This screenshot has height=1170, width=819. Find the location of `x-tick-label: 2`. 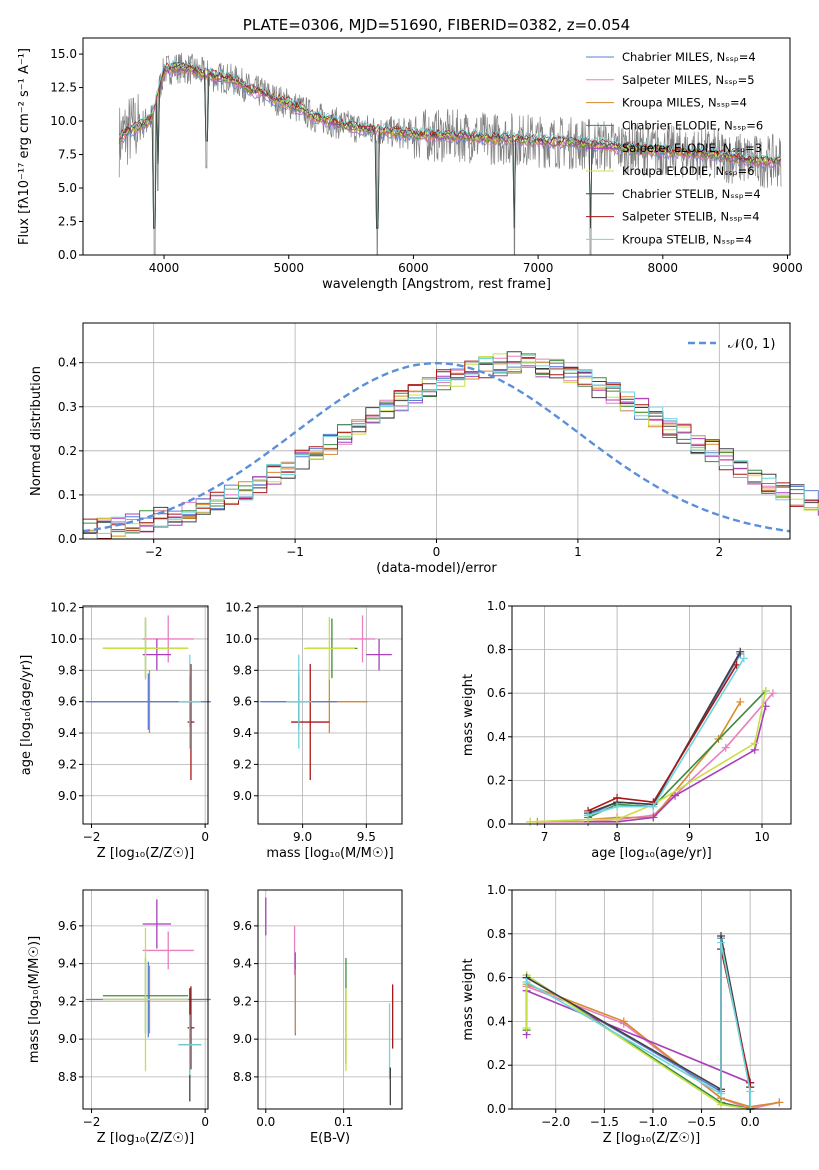

x-tick-label: 2 is located at coordinates (719, 552).